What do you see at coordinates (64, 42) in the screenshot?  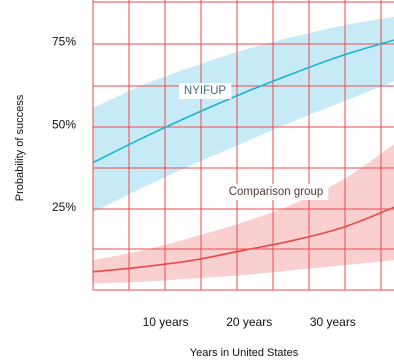 I see `y-tick-label: 75%` at bounding box center [64, 42].